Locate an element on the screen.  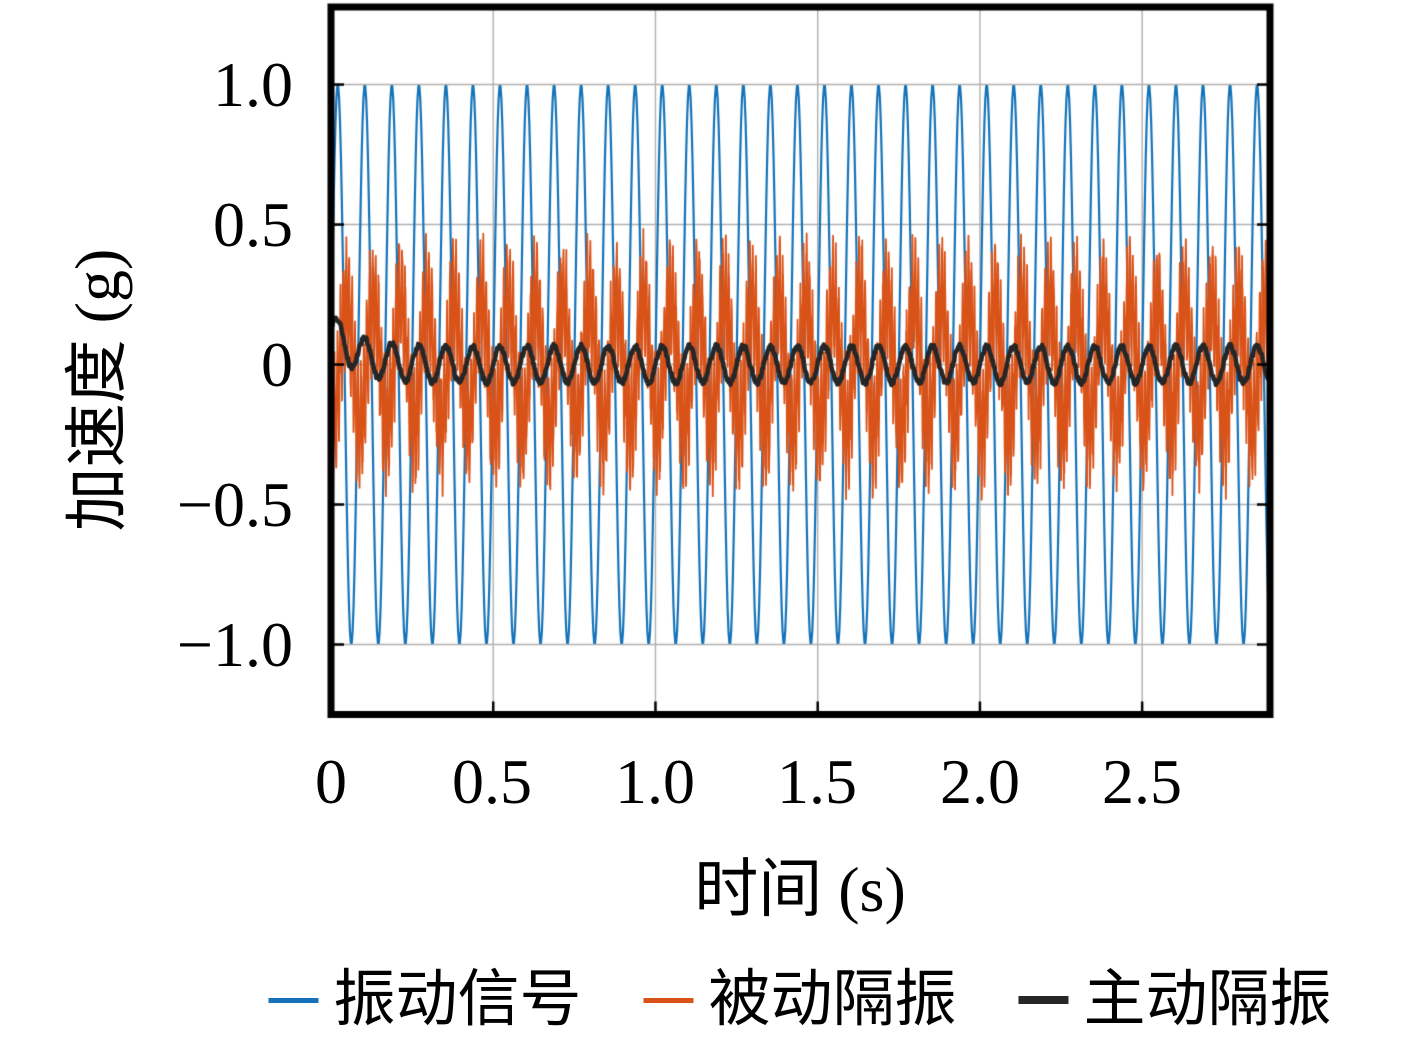
legend-item-vibration-signal: 振动信号 is located at coordinates (424, 1000).